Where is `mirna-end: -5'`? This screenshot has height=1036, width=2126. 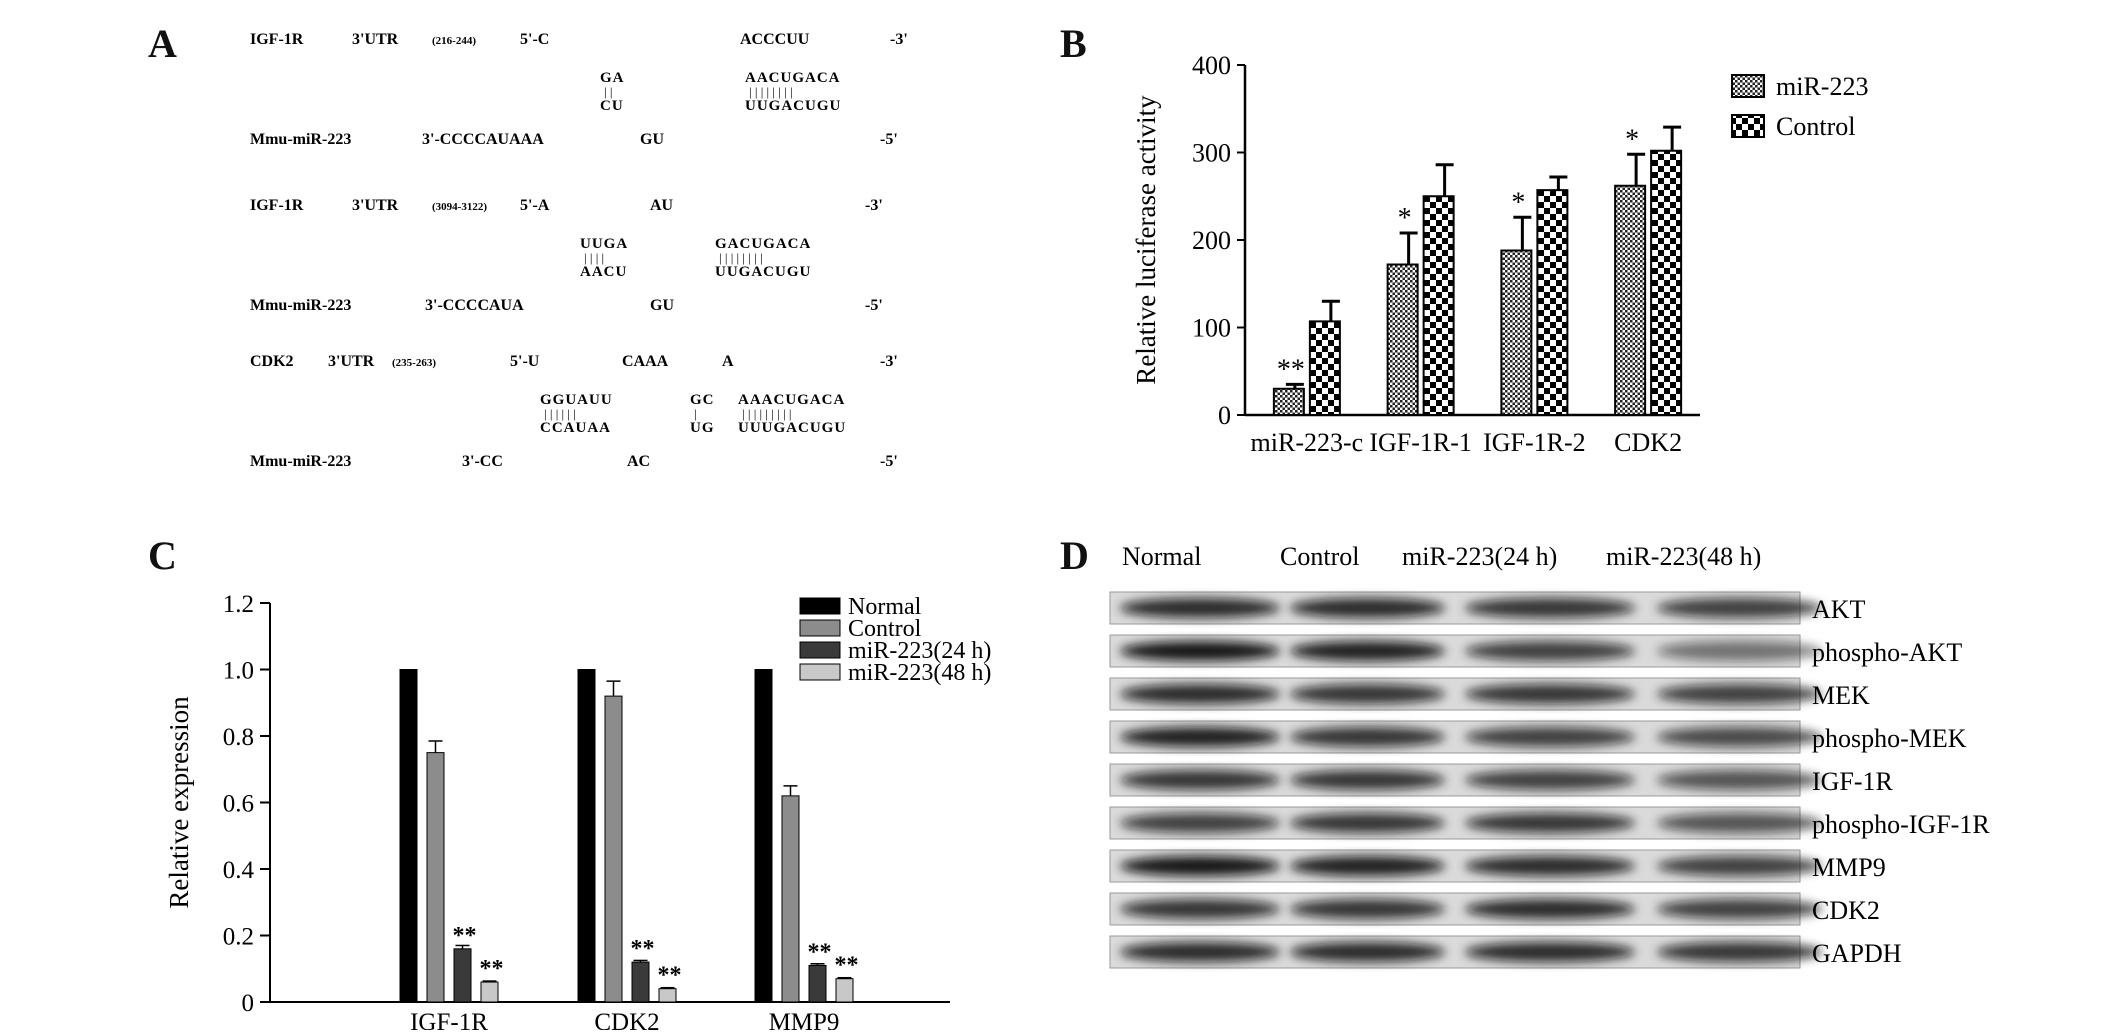
mirna-end: -5' is located at coordinates (889, 461).